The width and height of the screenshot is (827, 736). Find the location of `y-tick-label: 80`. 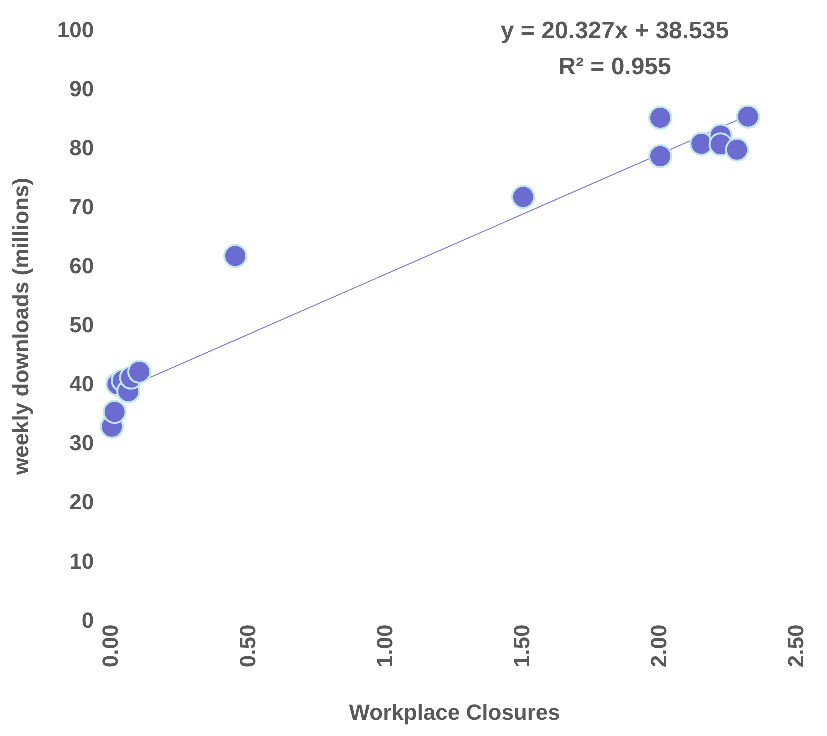

y-tick-label: 80 is located at coordinates (82, 147).